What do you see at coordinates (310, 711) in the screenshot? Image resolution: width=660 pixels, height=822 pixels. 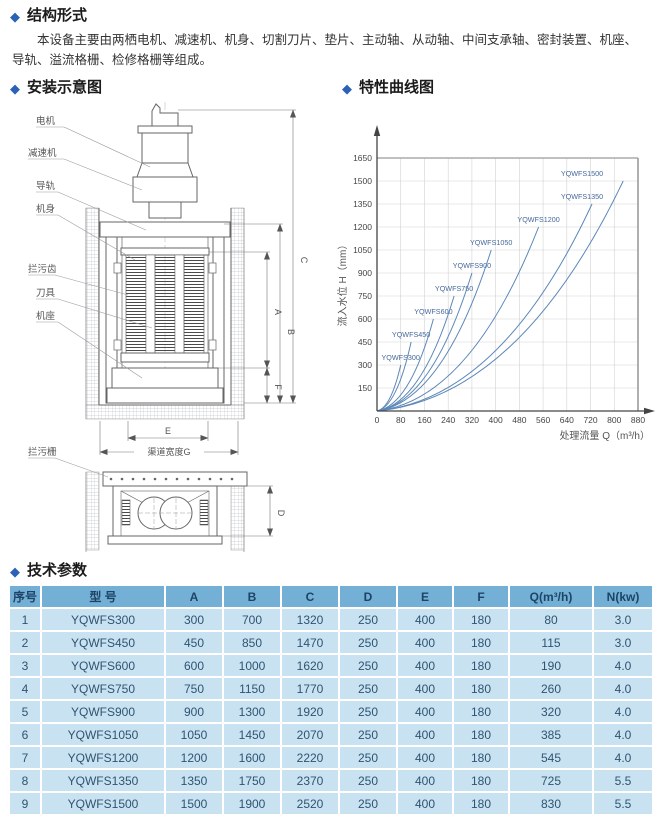 I see `table-cell: 1920` at bounding box center [310, 711].